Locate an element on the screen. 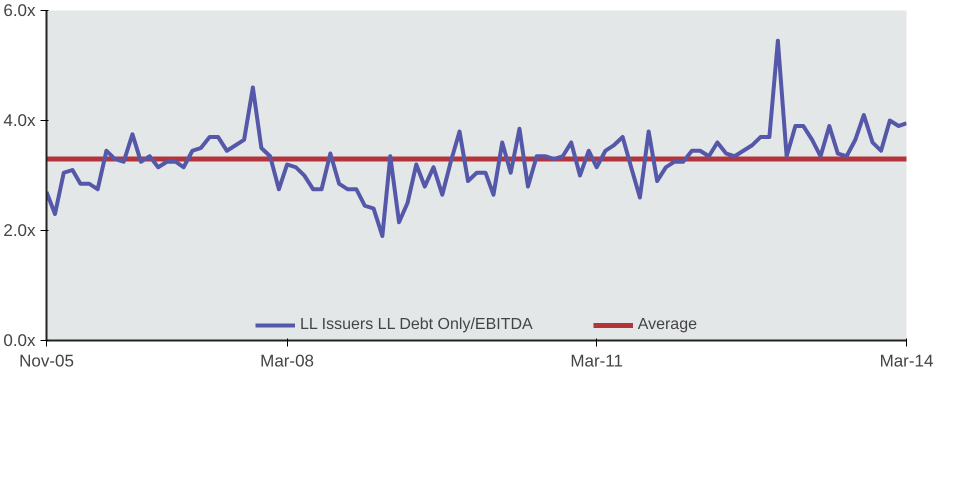 The height and width of the screenshot is (485, 965). x-tick-label: Nov-05 is located at coordinates (46, 361).